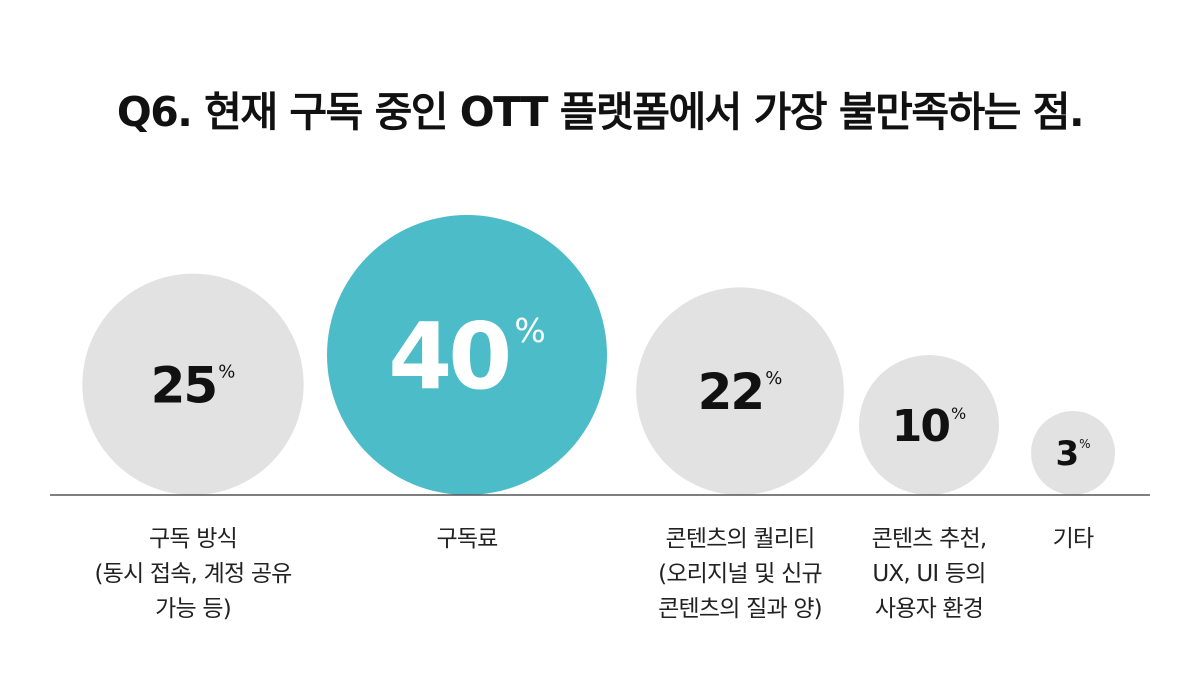 The width and height of the screenshot is (1200, 700). I want to click on bubble-value-1: 40%, so click(466, 356).